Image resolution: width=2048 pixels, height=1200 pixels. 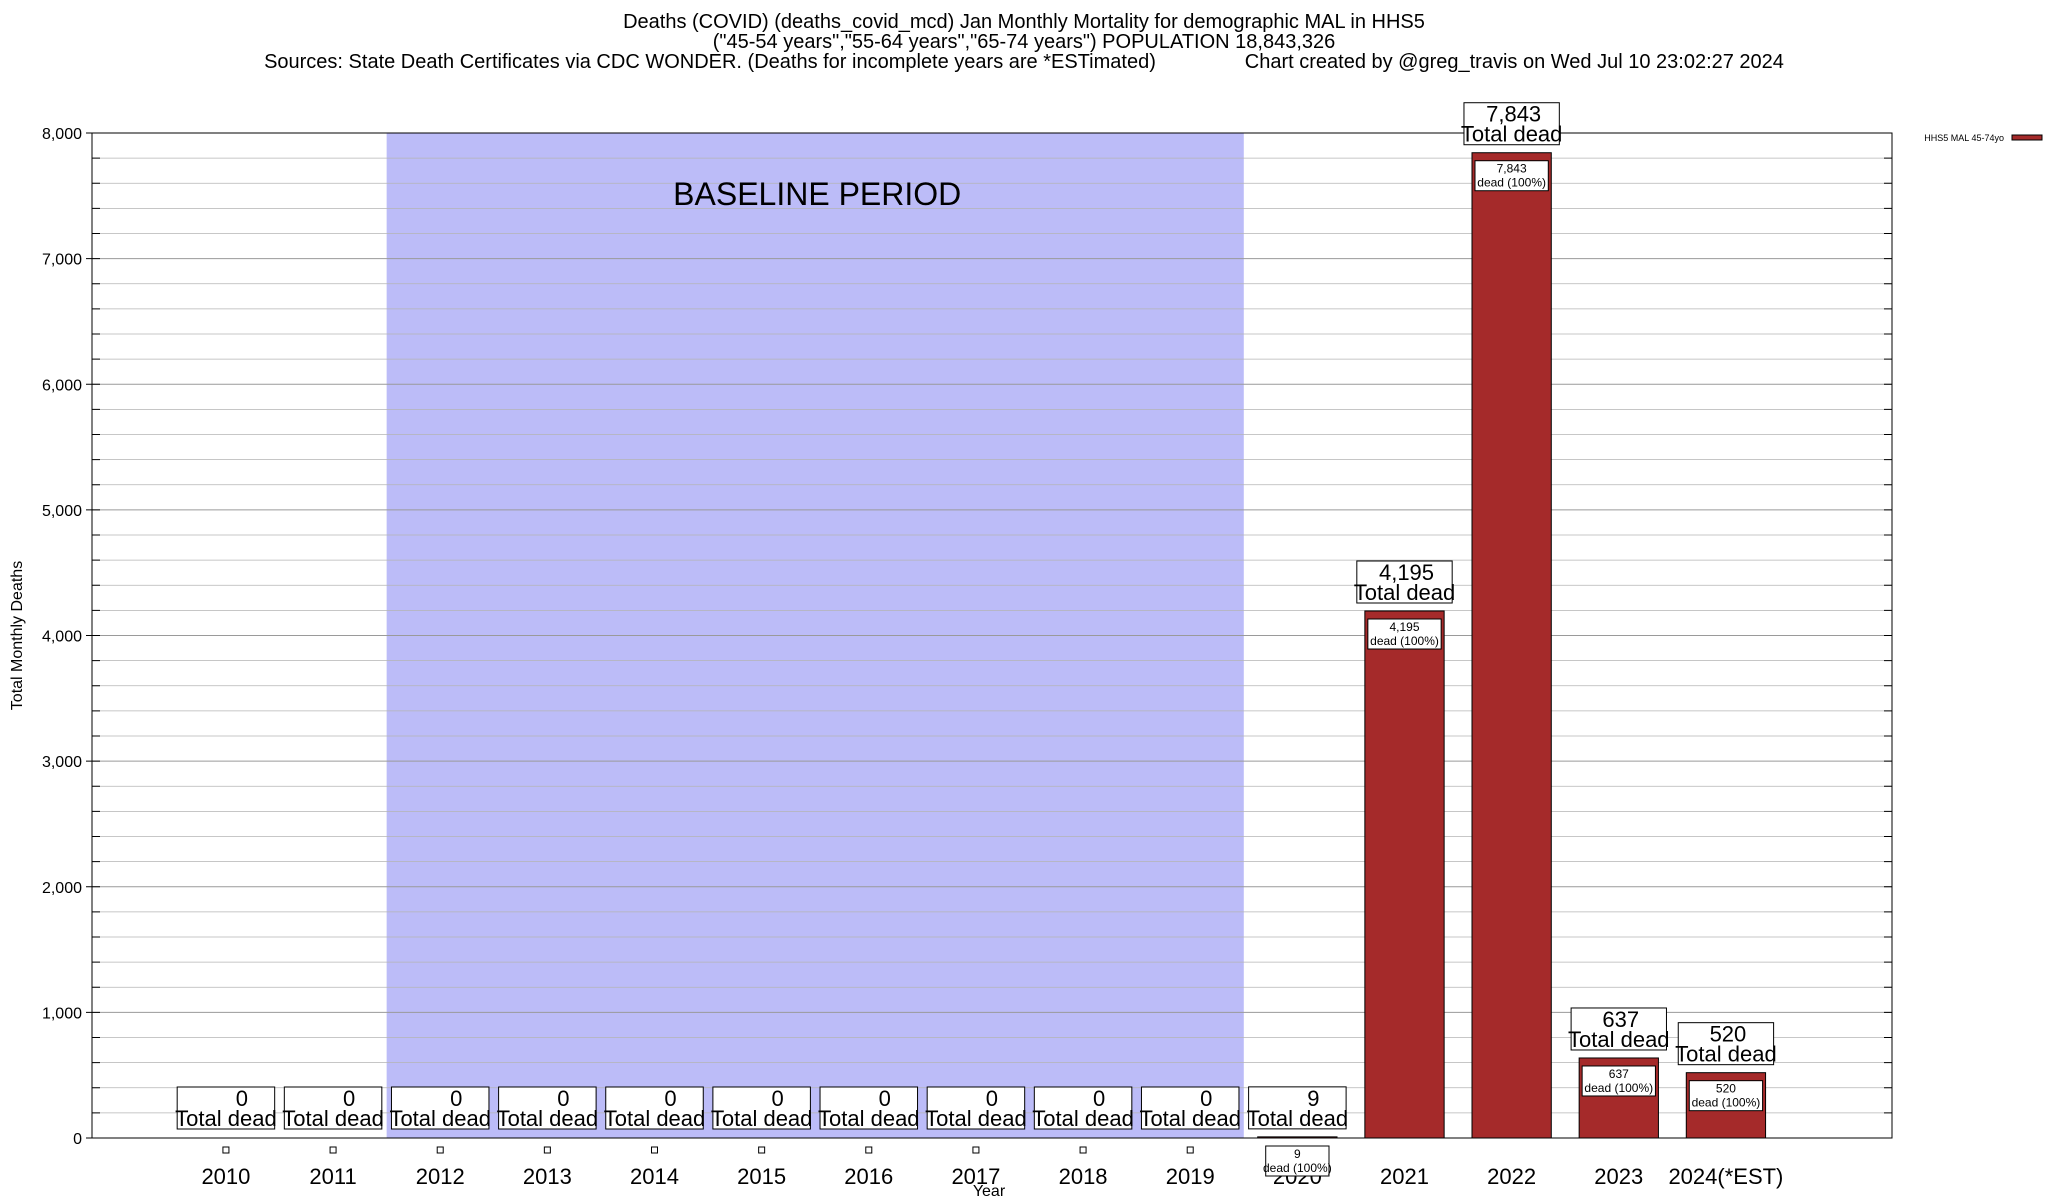 I want to click on x-tick-label: 2019, so click(x=1190, y=1176).